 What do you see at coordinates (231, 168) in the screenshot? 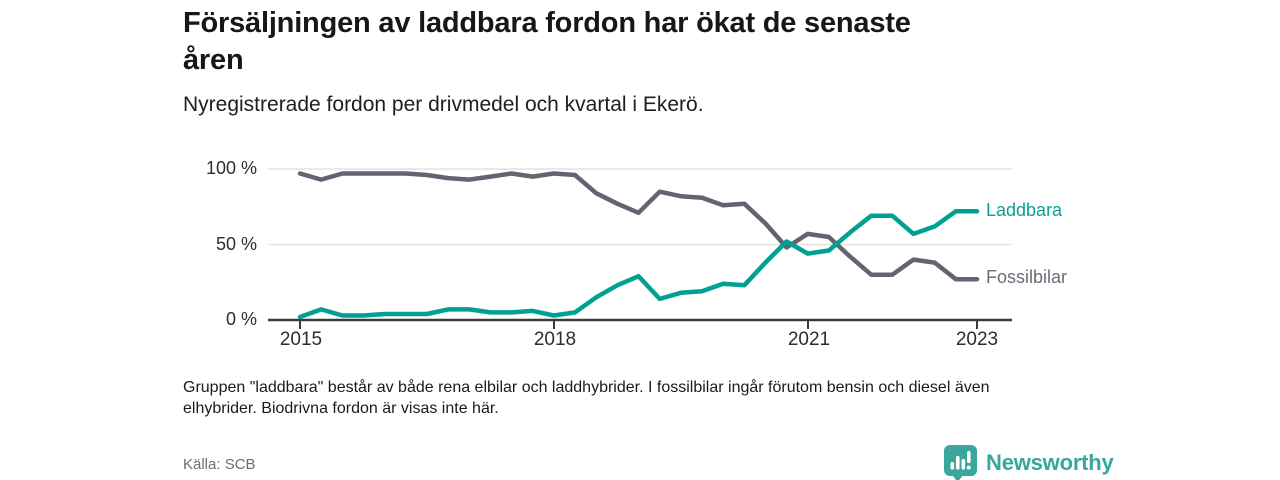
I see `y-tick-label-100: 100 %` at bounding box center [231, 168].